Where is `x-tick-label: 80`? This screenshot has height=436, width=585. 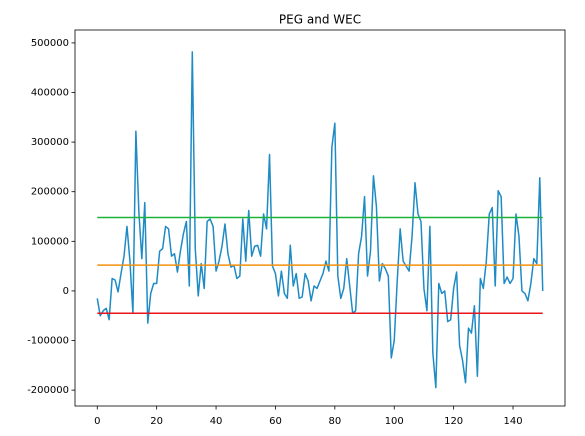 x-tick-label: 80 is located at coordinates (334, 421).